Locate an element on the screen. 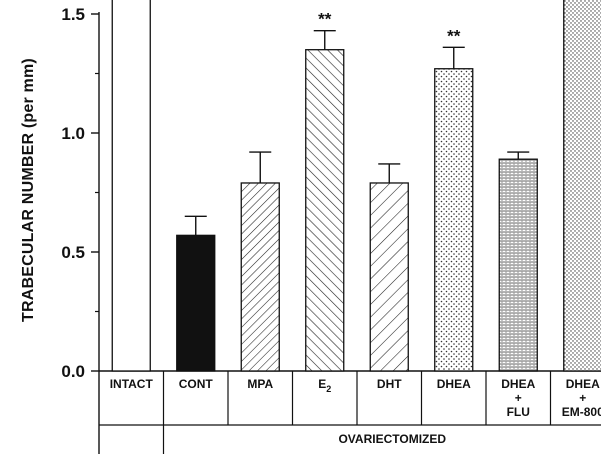  category-label: MPA is located at coordinates (260, 384).